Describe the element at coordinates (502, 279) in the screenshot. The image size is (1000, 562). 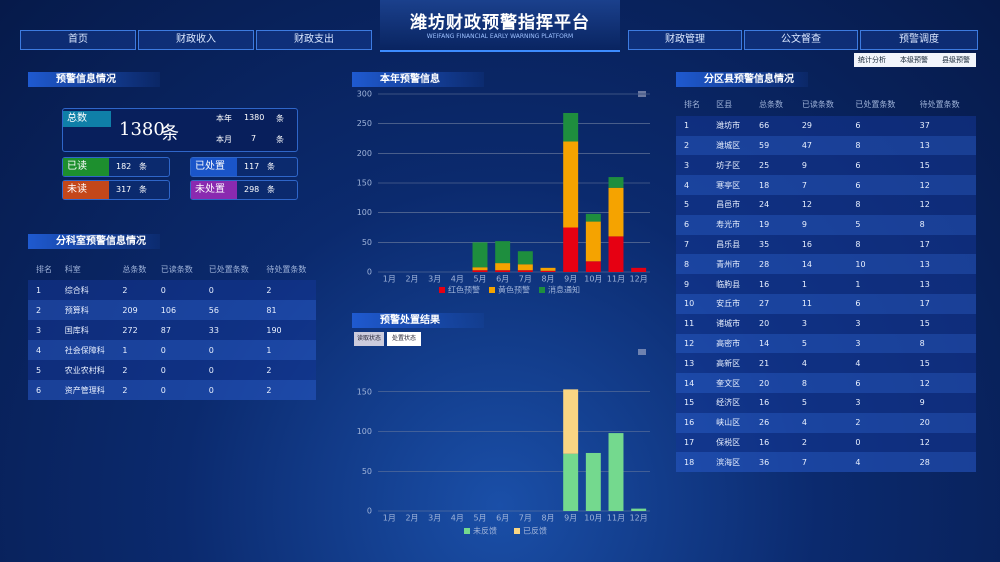
I see `x-tick-label: 6月` at that location.